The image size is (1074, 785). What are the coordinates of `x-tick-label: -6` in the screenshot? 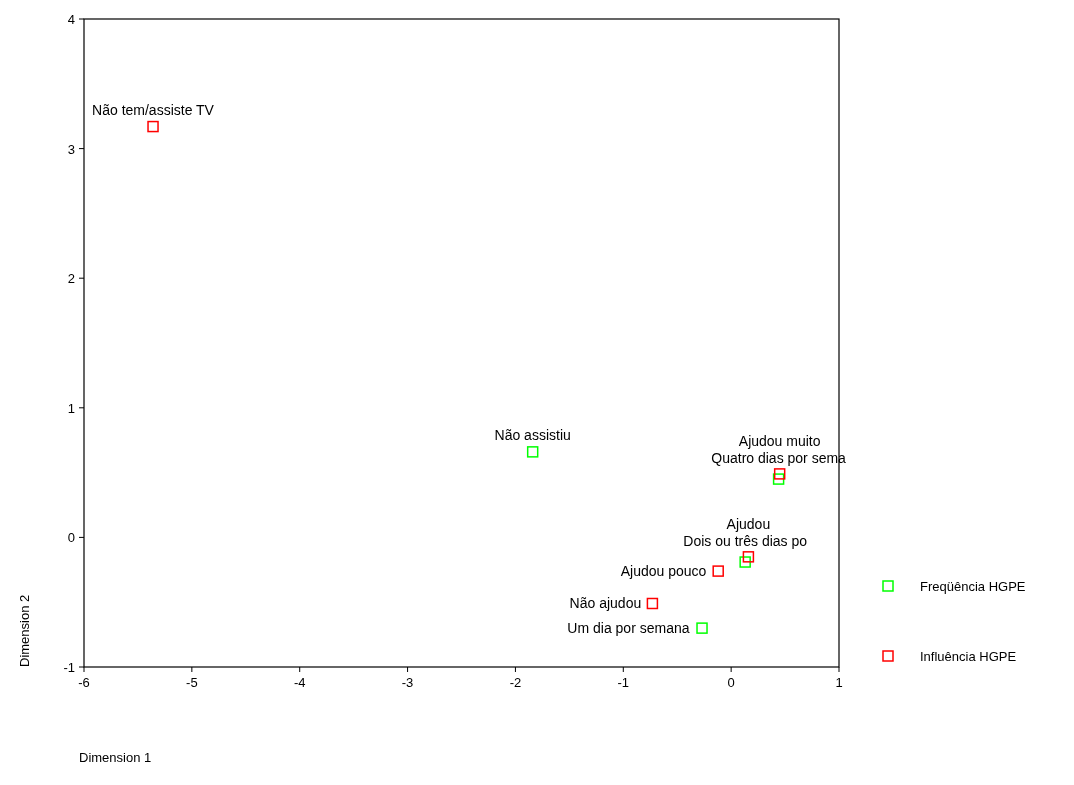 It's located at (84, 682).